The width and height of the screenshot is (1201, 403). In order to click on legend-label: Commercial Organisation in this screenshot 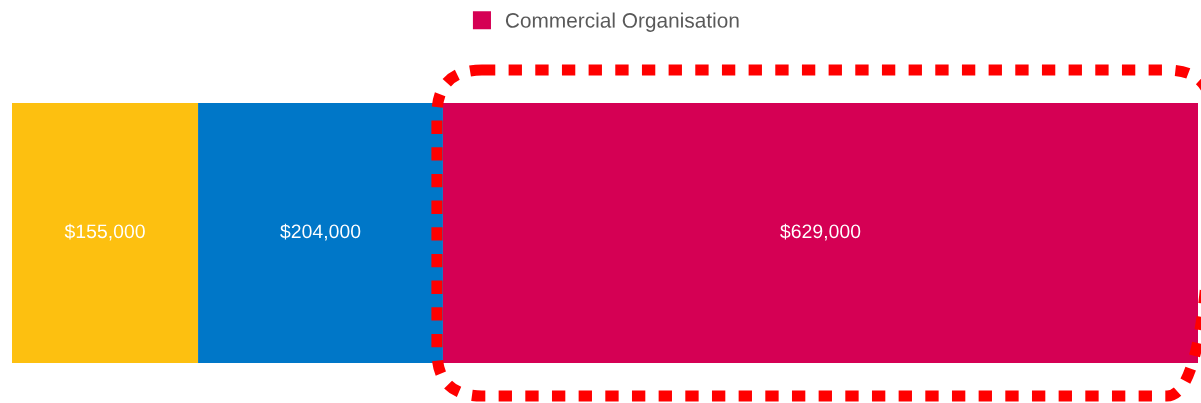, I will do `click(622, 22)`.